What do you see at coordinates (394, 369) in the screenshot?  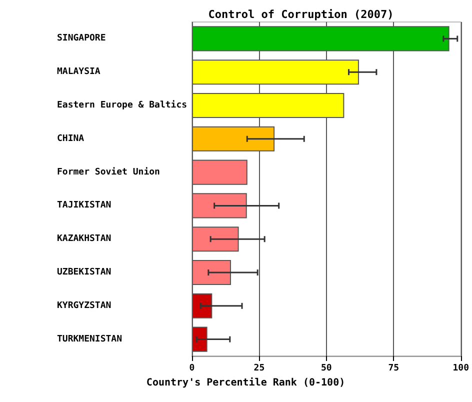 I see `x-tick-label: 75` at bounding box center [394, 369].